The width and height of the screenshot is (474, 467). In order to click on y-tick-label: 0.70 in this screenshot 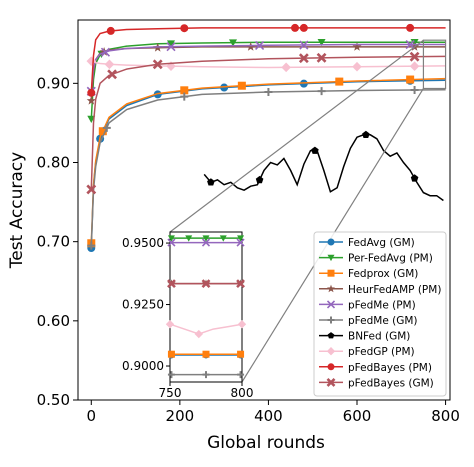, I will do `click(53, 242)`.